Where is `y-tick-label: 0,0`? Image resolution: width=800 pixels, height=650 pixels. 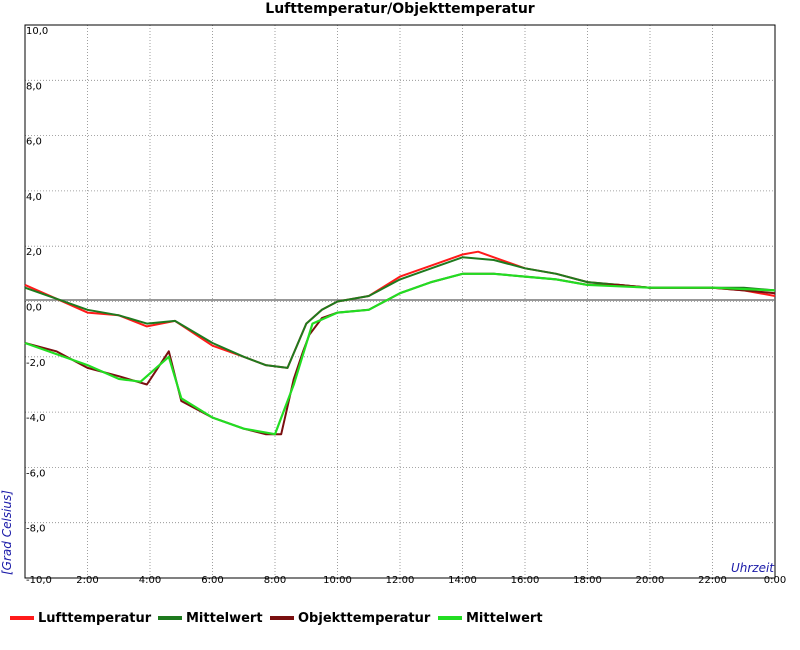 y-tick-label: 0,0 is located at coordinates (34, 308).